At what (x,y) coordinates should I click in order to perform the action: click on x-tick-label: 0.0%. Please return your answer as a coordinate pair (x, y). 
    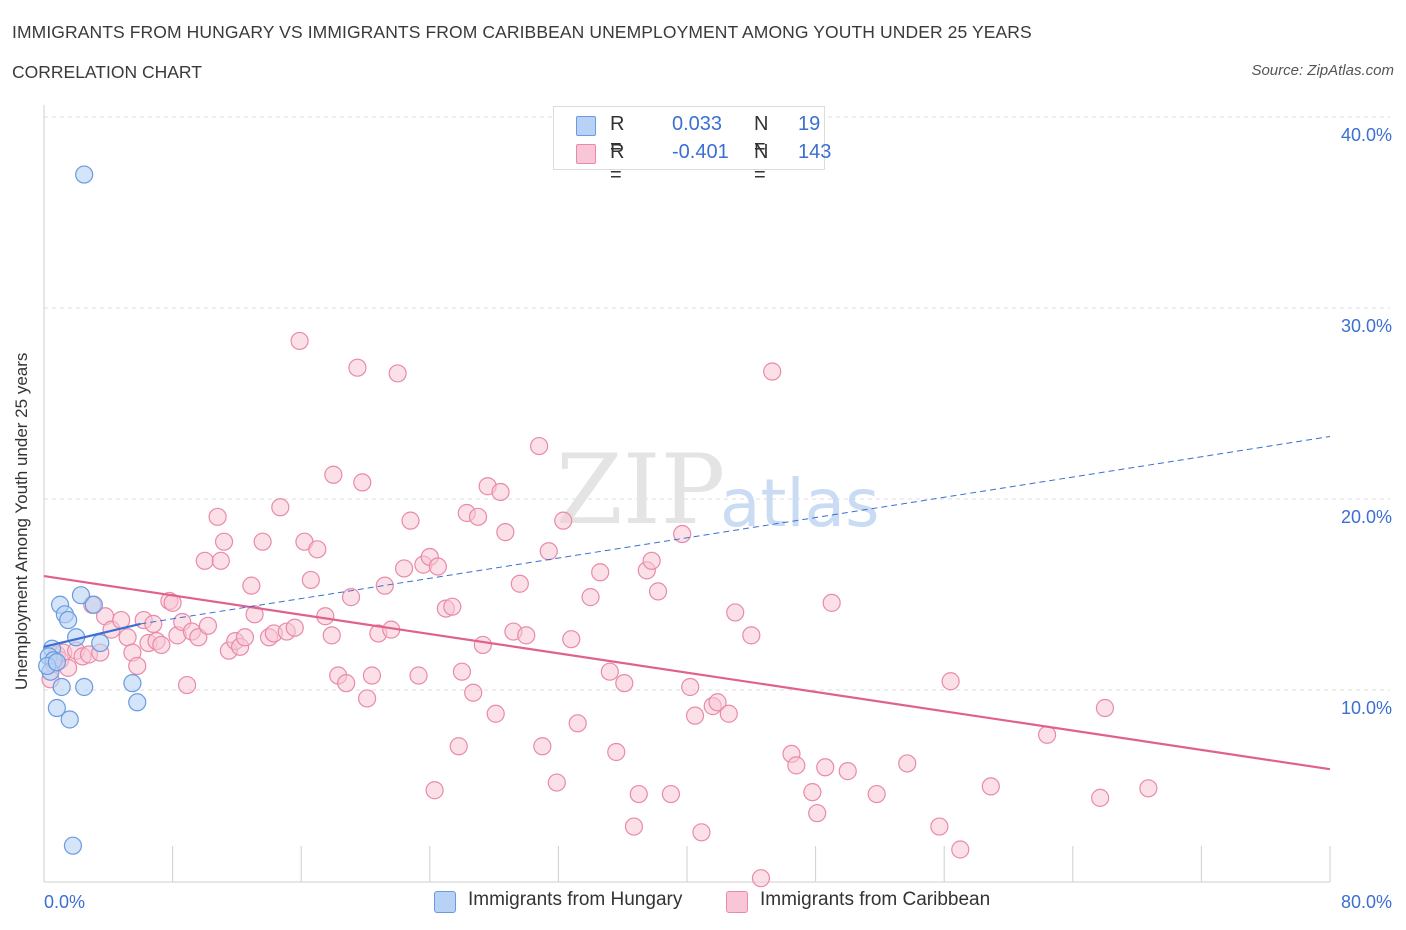
    Looking at the image, I should click on (64, 902).